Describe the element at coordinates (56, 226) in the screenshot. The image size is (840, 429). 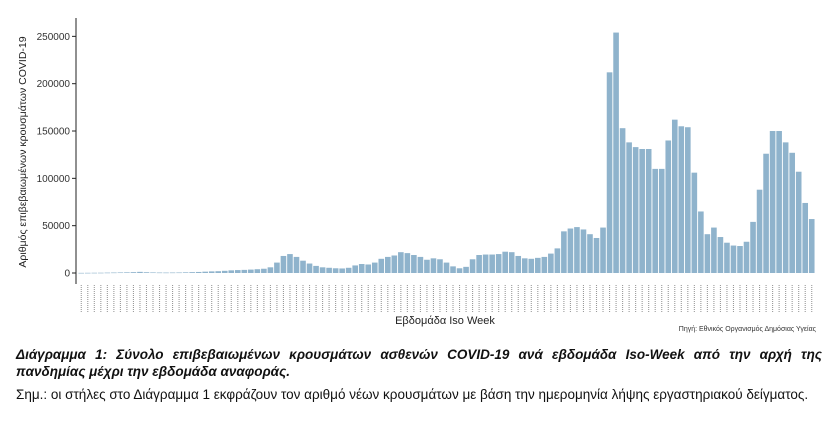
I see `y-tick-label: 50000` at that location.